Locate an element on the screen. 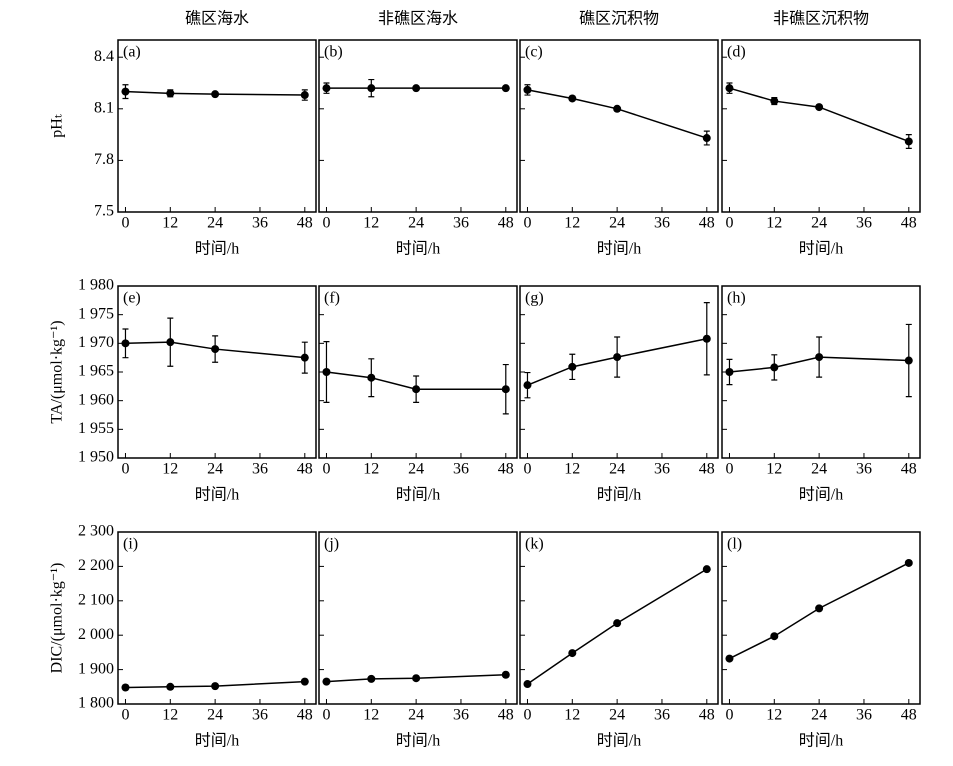  y-tick-label: 7.8 is located at coordinates (104, 159).